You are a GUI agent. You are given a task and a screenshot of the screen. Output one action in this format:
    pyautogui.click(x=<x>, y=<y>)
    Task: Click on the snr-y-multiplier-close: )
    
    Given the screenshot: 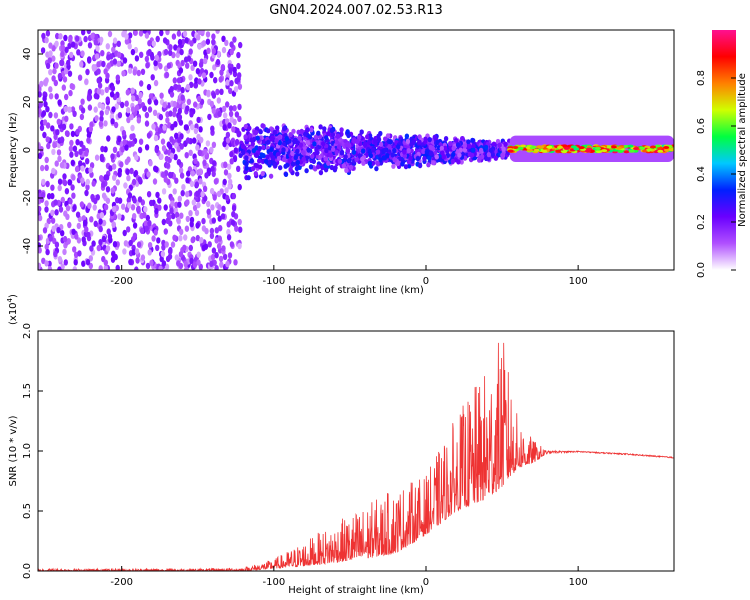 What is the action you would take?
    pyautogui.click(x=13, y=296)
    